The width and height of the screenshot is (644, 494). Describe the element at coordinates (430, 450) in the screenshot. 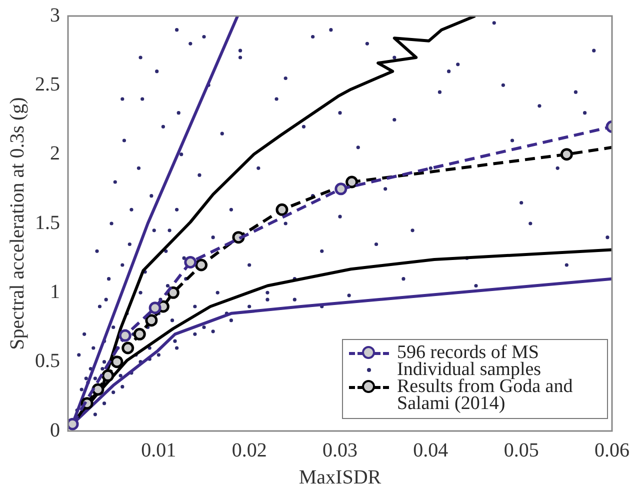

I see `x-tick-label: 0.04` at that location.